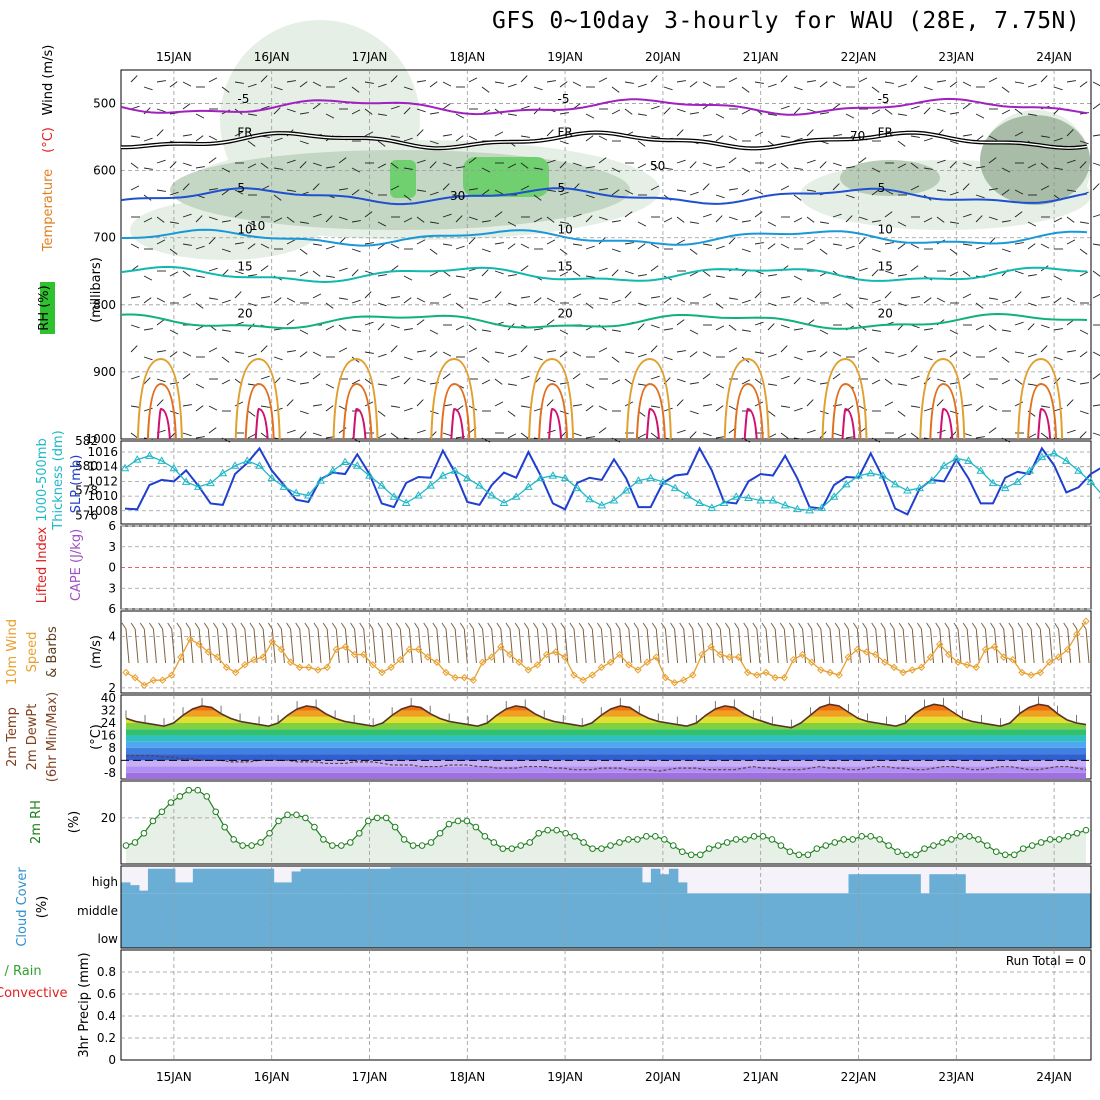  I want to click on date-label-bottom: 21JAN, so click(761, 1077).